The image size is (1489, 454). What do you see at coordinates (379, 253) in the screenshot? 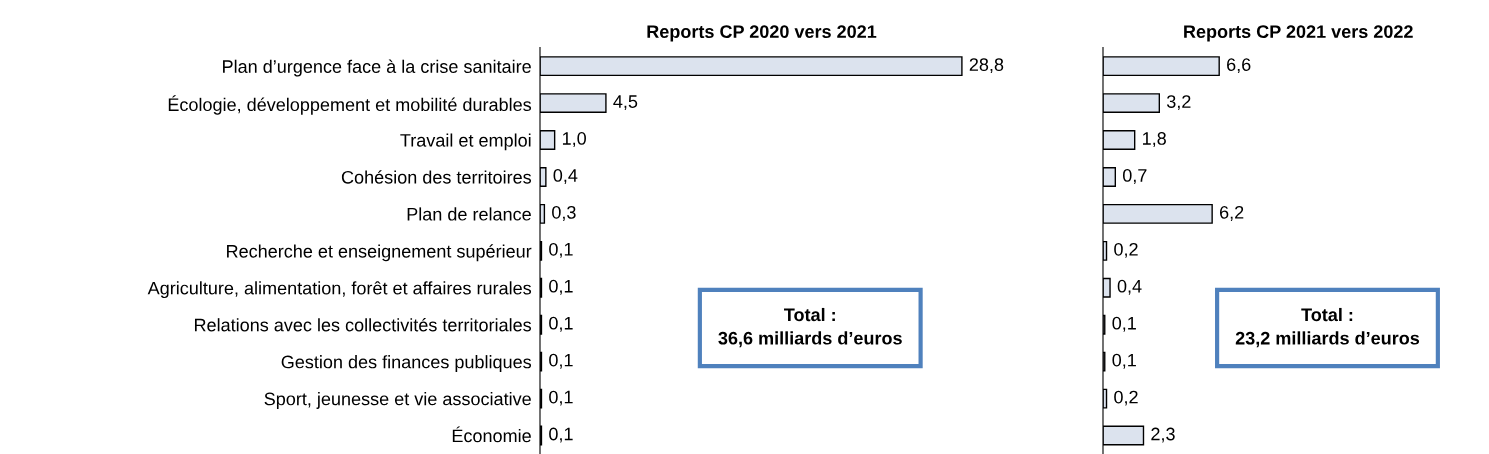
I see `y-tick-label: Recherche et enseignement supérieur` at bounding box center [379, 253].